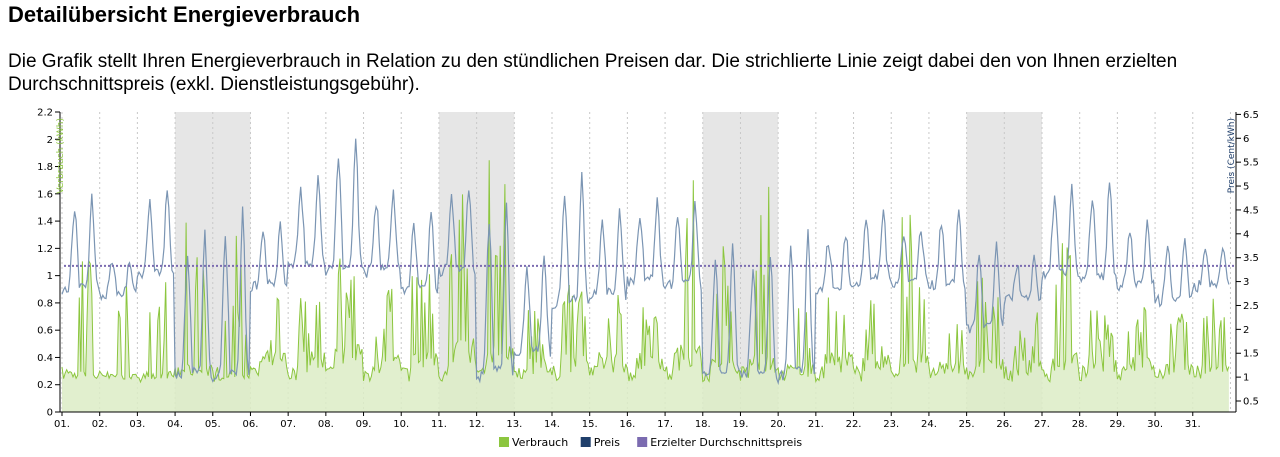 The image size is (1280, 457). Describe the element at coordinates (62, 424) in the screenshot. I see `x-tick-label: 01.` at that location.